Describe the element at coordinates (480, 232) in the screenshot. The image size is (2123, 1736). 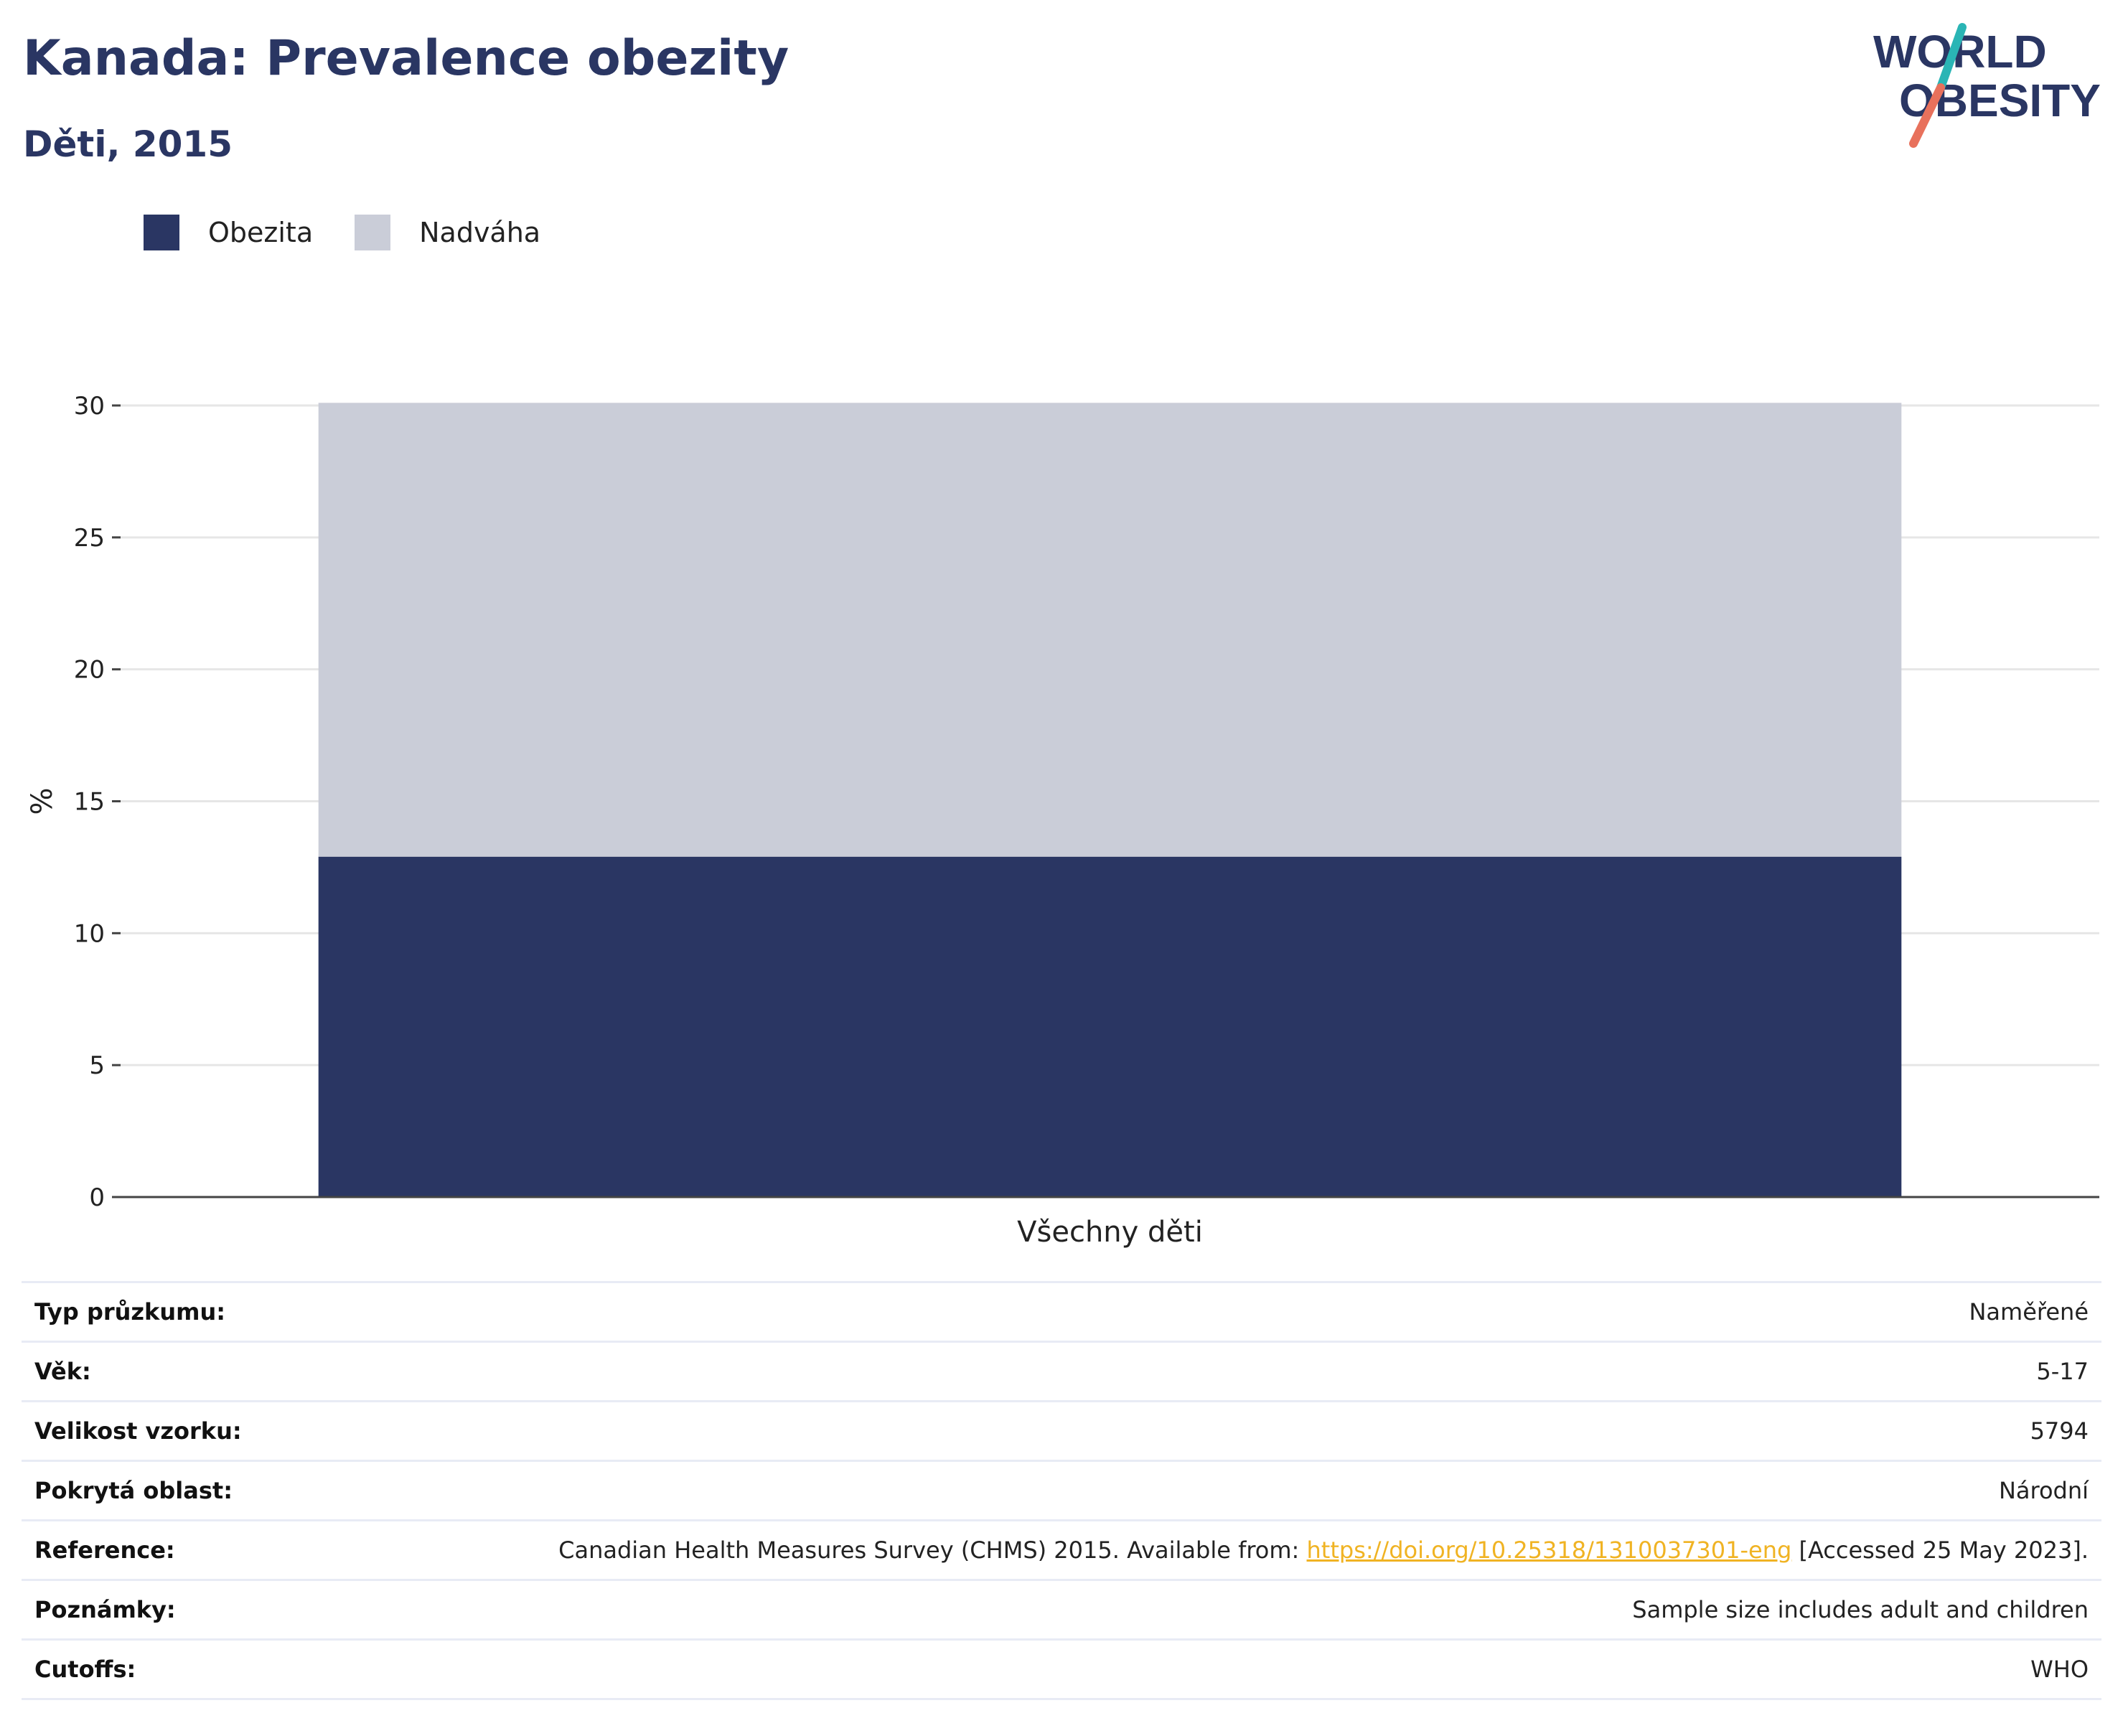
I see `legend-label-nadvaha: Nadváha` at that location.